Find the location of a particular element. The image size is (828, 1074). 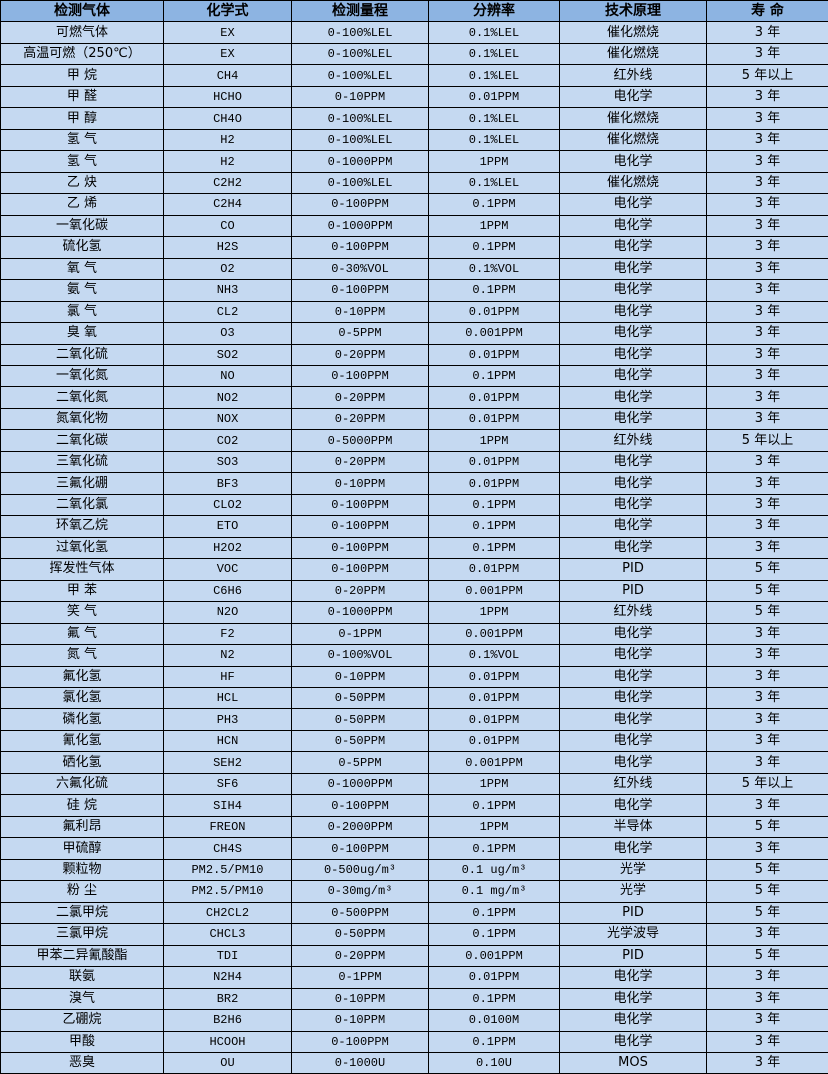

gas-name-cell: 氰化氢 is located at coordinates (82, 741).